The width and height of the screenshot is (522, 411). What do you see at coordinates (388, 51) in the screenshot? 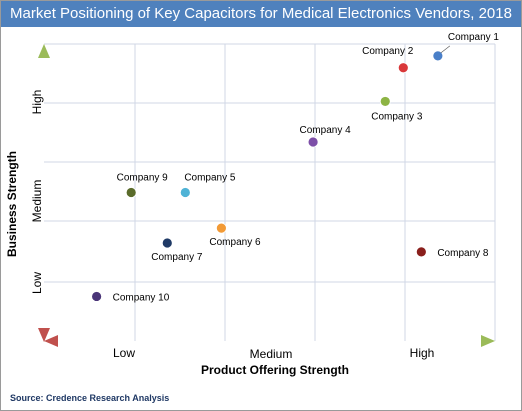
I see `data-point-label: Company 2` at bounding box center [388, 51].